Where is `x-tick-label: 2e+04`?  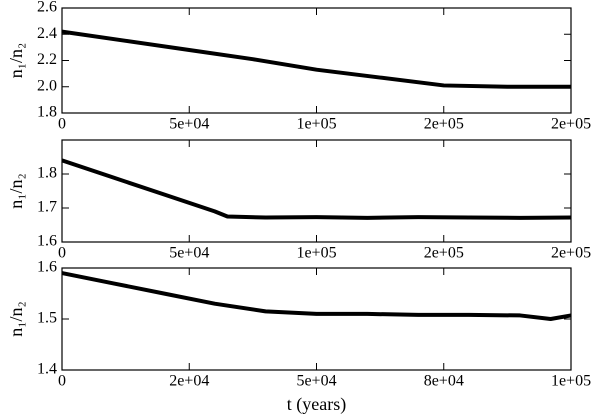 x-tick-label: 2e+04 is located at coordinates (189, 381).